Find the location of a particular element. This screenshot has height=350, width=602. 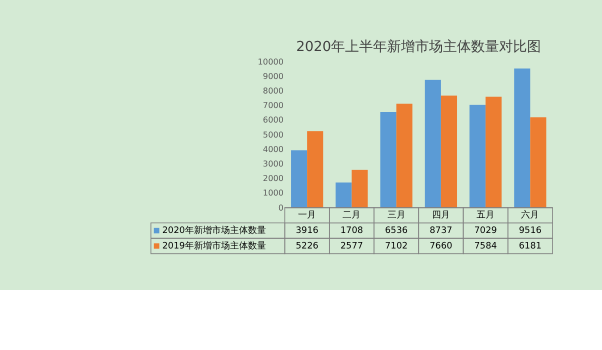

y-tick-label: 5000 is located at coordinates (273, 134).